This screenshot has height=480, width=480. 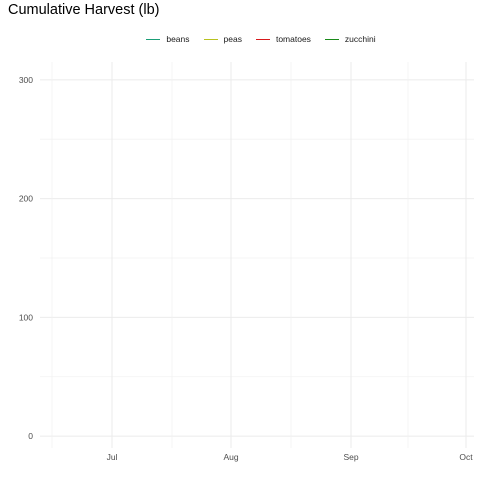 What do you see at coordinates (262, 39) in the screenshot?
I see `legend-key-tomatoes` at bounding box center [262, 39].